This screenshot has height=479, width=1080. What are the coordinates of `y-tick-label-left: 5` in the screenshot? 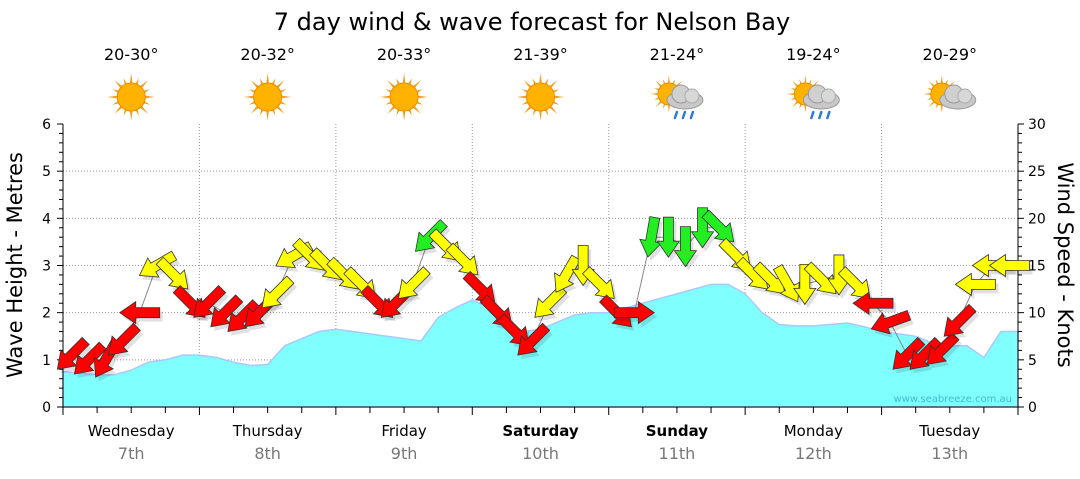 It's located at (46, 172).